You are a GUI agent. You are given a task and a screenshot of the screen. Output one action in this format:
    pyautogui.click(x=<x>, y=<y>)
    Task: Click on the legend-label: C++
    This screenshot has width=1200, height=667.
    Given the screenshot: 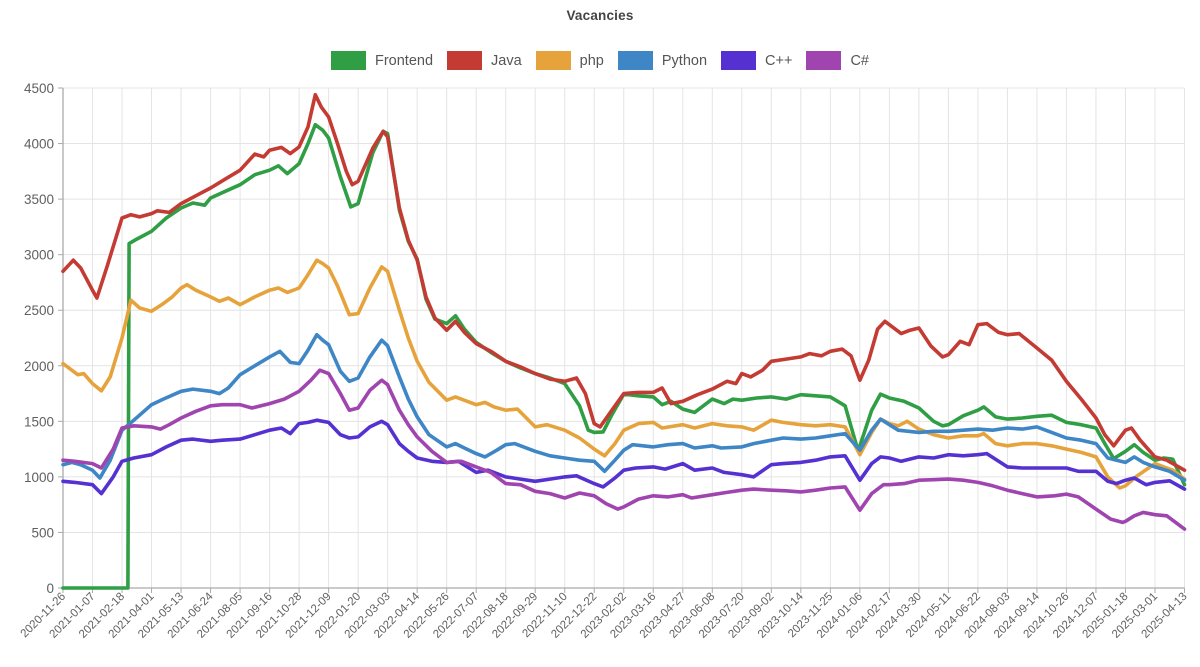 What is the action you would take?
    pyautogui.click(x=779, y=60)
    